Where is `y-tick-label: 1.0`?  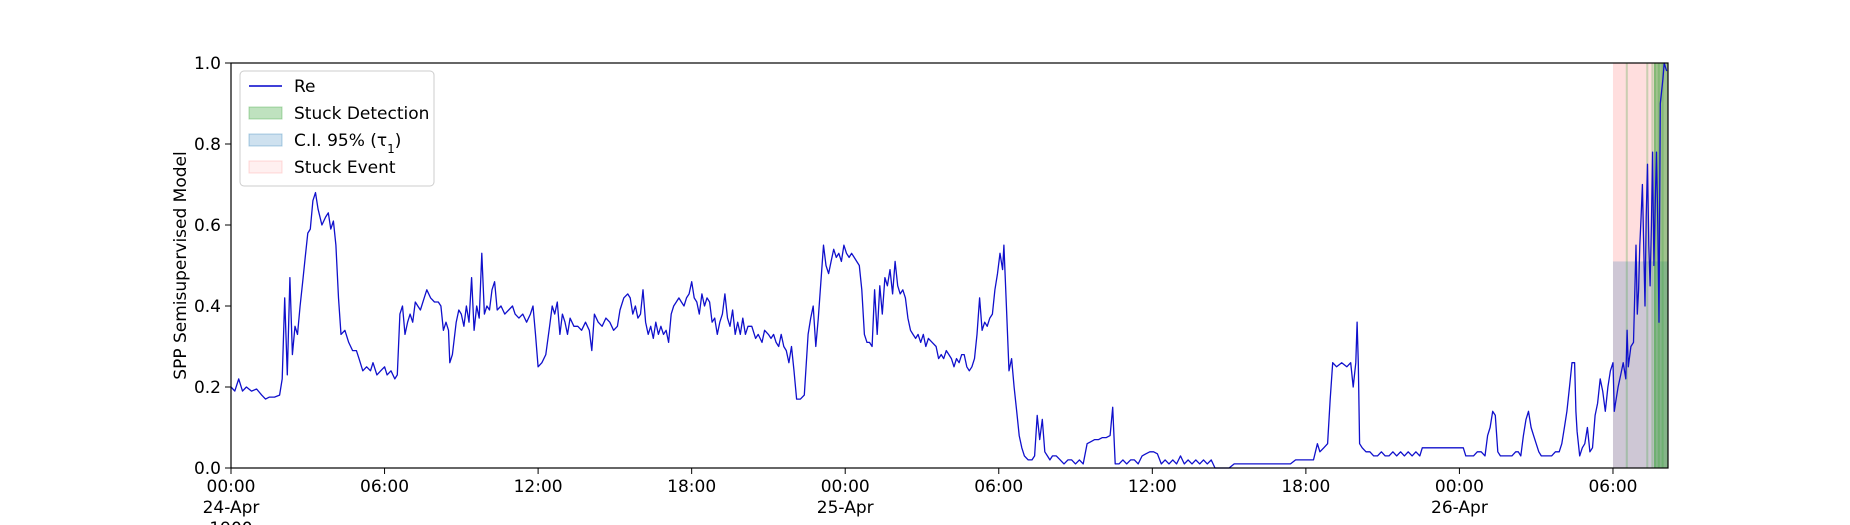
y-tick-label: 1.0 is located at coordinates (207, 64).